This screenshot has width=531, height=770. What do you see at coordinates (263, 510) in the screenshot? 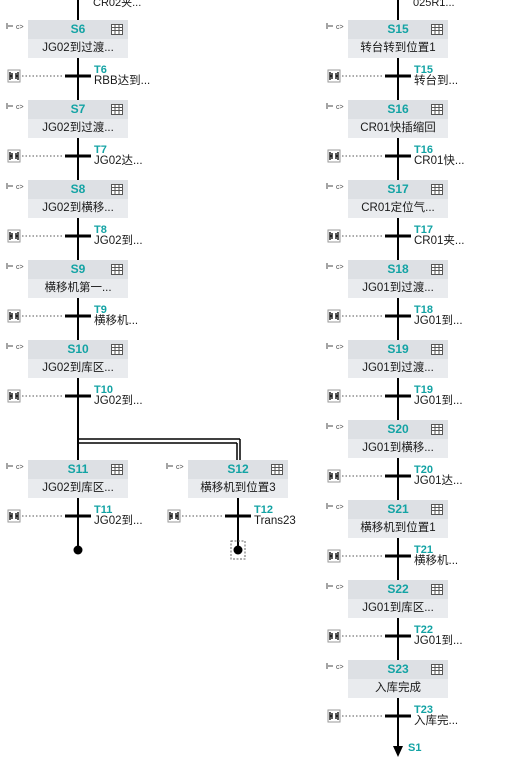
I see `transition-name: T12` at bounding box center [263, 510].